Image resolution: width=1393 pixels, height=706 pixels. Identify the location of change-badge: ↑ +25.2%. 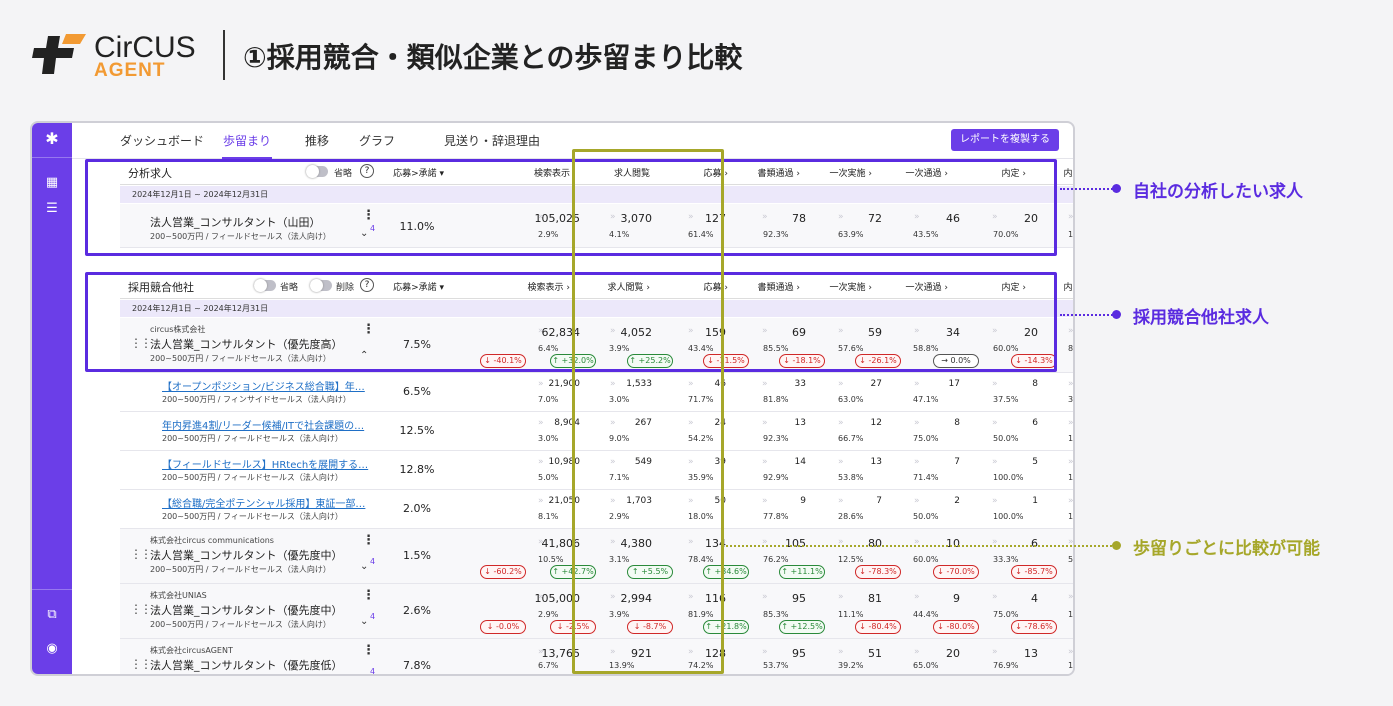
(650, 361).